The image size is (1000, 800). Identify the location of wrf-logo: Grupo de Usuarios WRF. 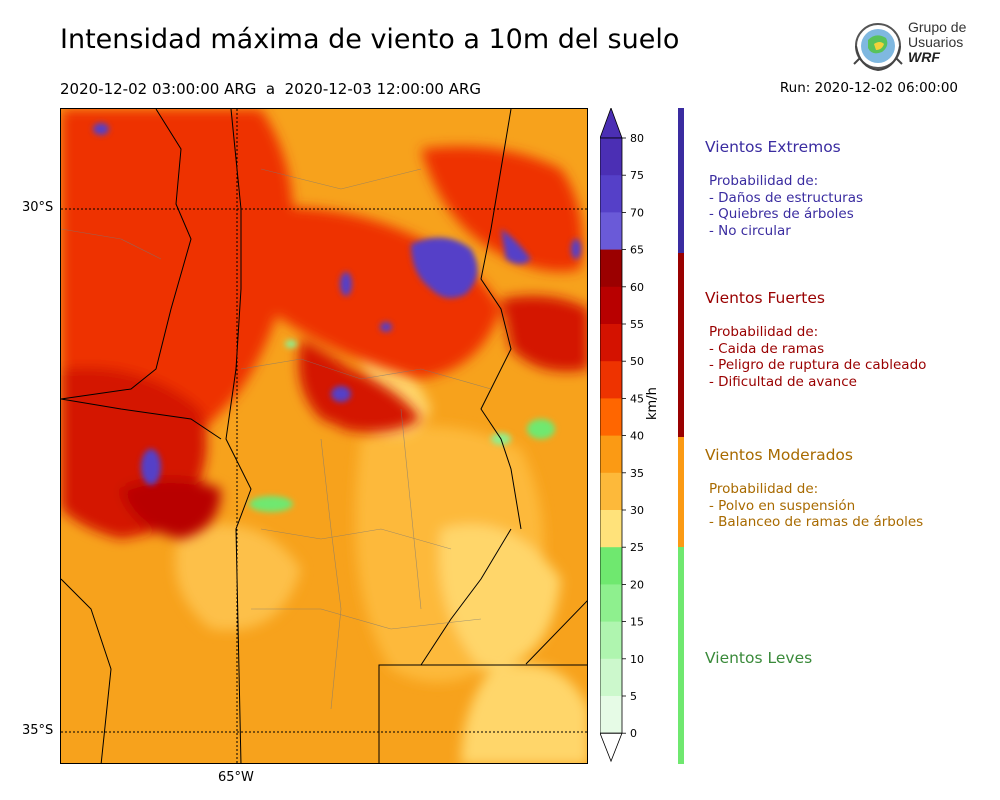
(910, 46).